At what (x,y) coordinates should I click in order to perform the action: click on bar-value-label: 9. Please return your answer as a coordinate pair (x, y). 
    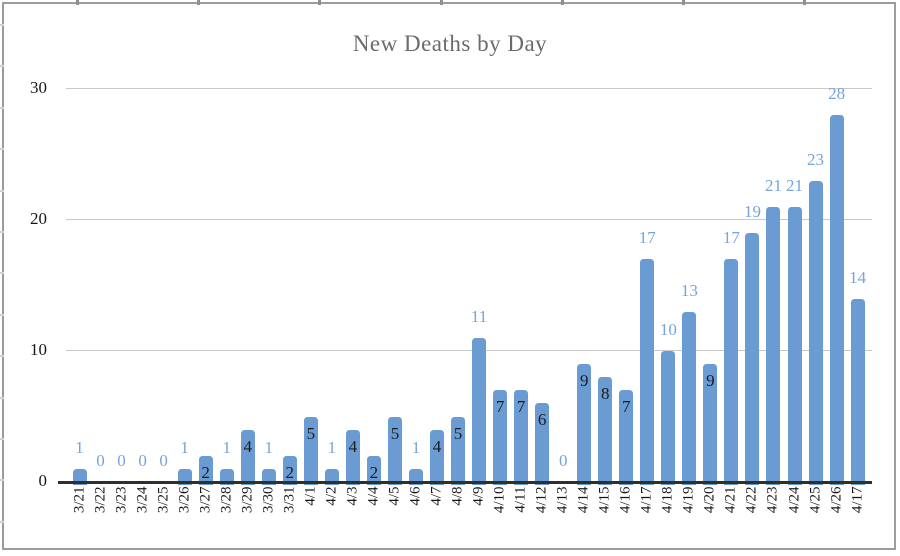
    Looking at the image, I should click on (710, 381).